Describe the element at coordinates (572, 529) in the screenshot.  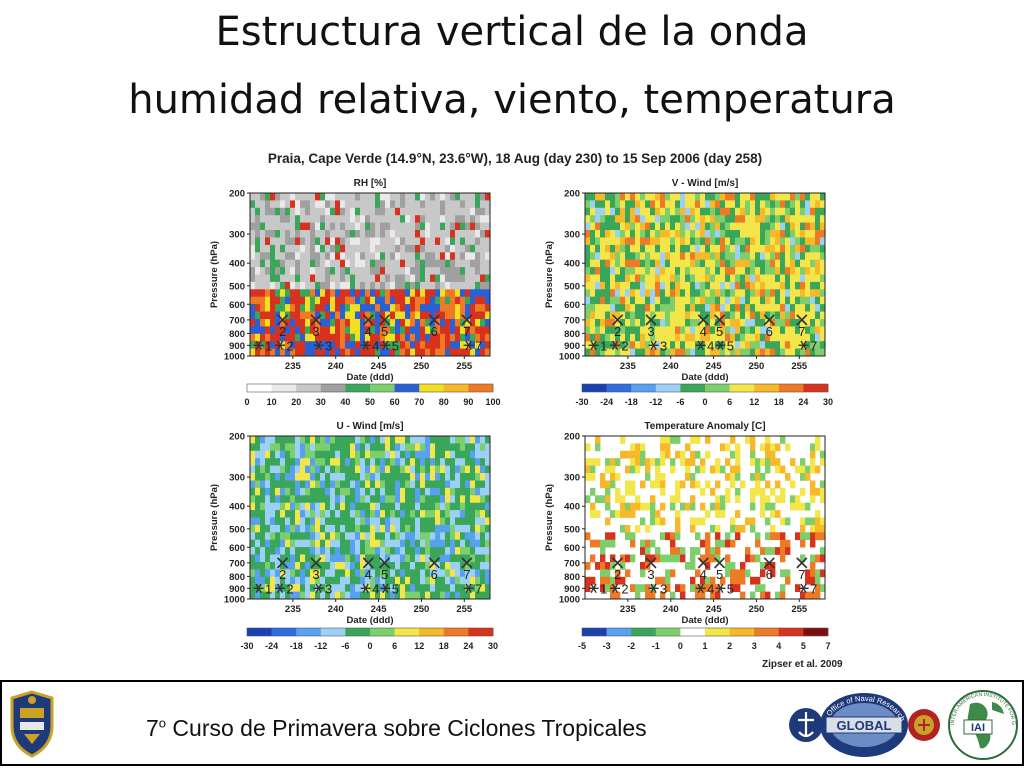
I see `y-tick-label: 500` at that location.